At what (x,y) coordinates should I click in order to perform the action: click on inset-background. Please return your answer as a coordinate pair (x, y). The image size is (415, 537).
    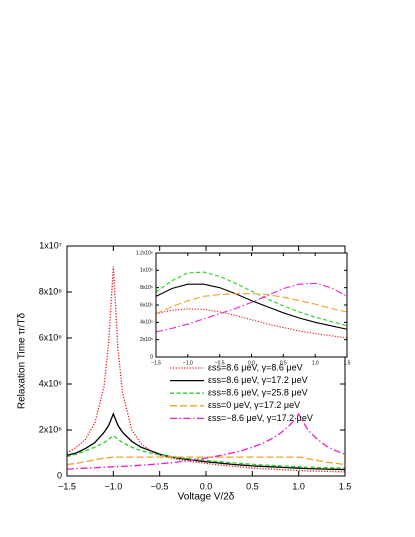
    Looking at the image, I should click on (251, 305).